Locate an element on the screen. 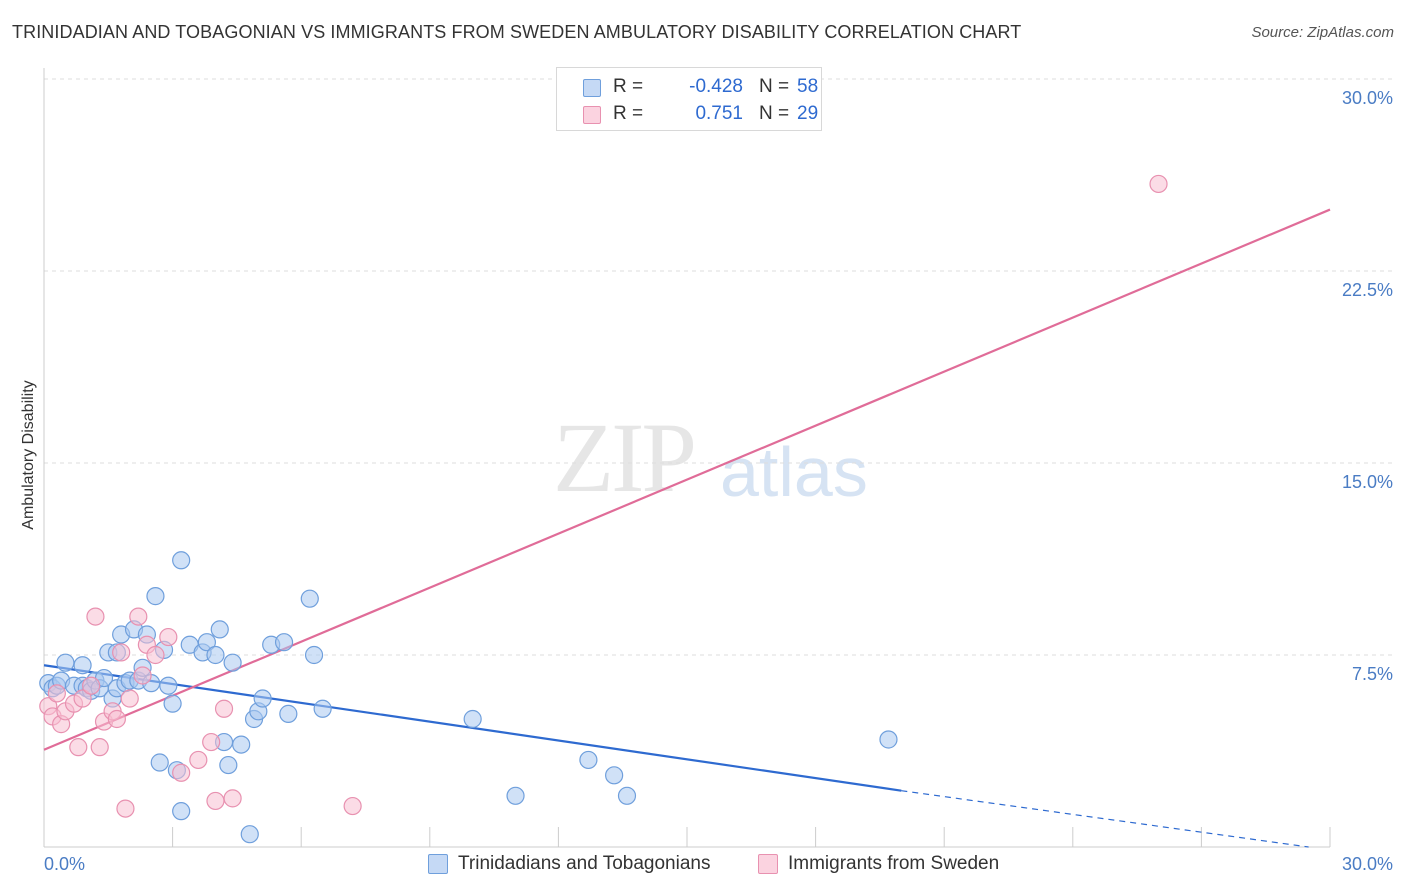 Image resolution: width=1406 pixels, height=892 pixels. bottom-legend-swatch-pink is located at coordinates (768, 864).